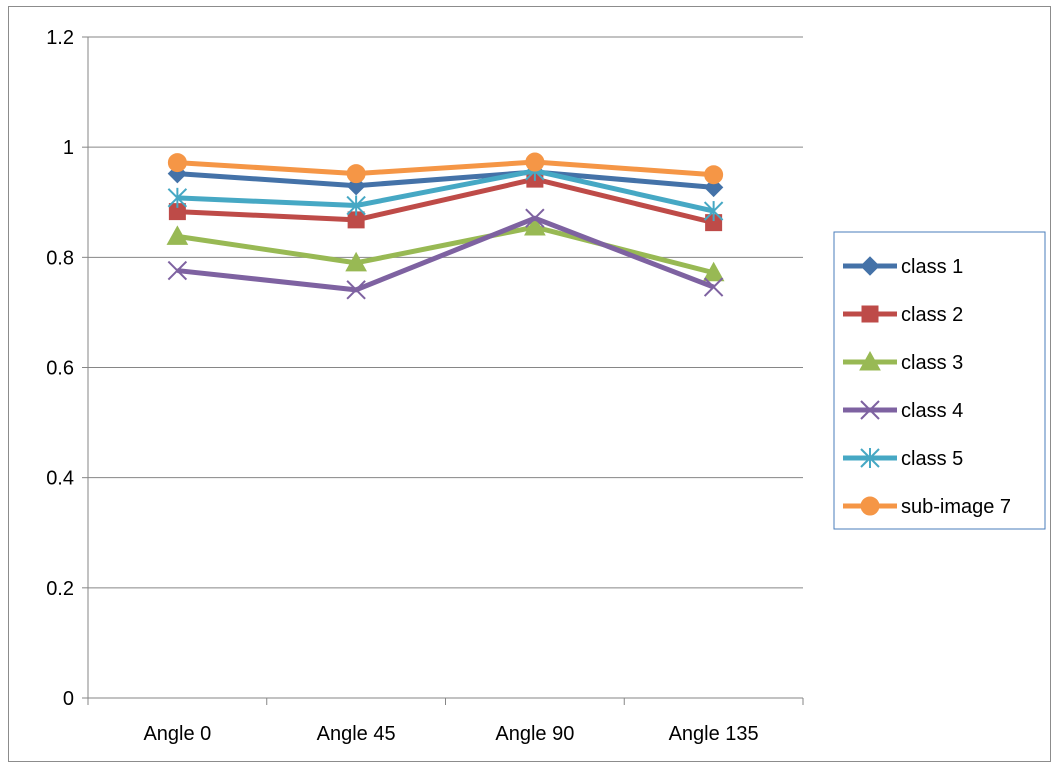 The width and height of the screenshot is (1051, 762). I want to click on legend-label: sub-image 7, so click(956, 507).